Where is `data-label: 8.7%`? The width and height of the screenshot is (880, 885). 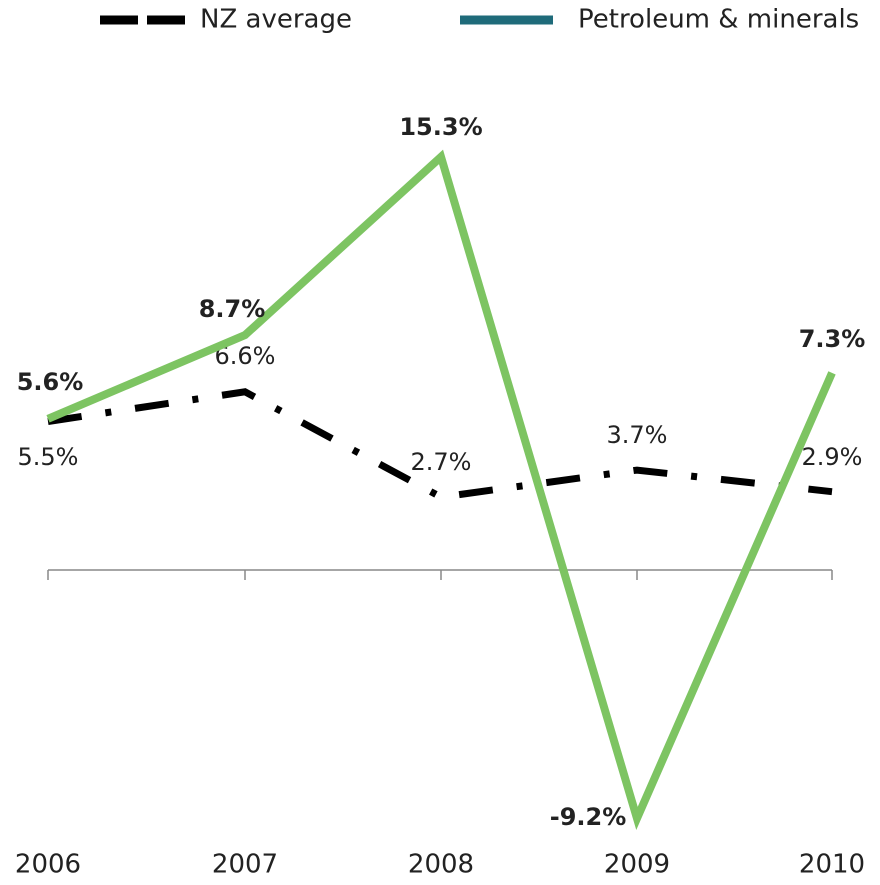
data-label: 8.7% is located at coordinates (232, 309).